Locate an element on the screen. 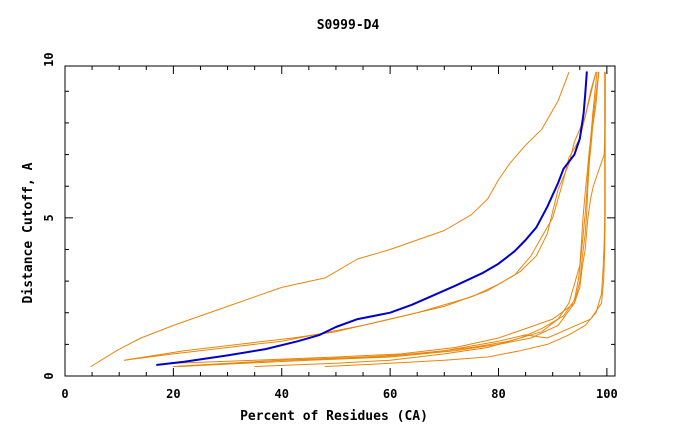 The image size is (680, 440). x-tick-label: 40 is located at coordinates (282, 394).